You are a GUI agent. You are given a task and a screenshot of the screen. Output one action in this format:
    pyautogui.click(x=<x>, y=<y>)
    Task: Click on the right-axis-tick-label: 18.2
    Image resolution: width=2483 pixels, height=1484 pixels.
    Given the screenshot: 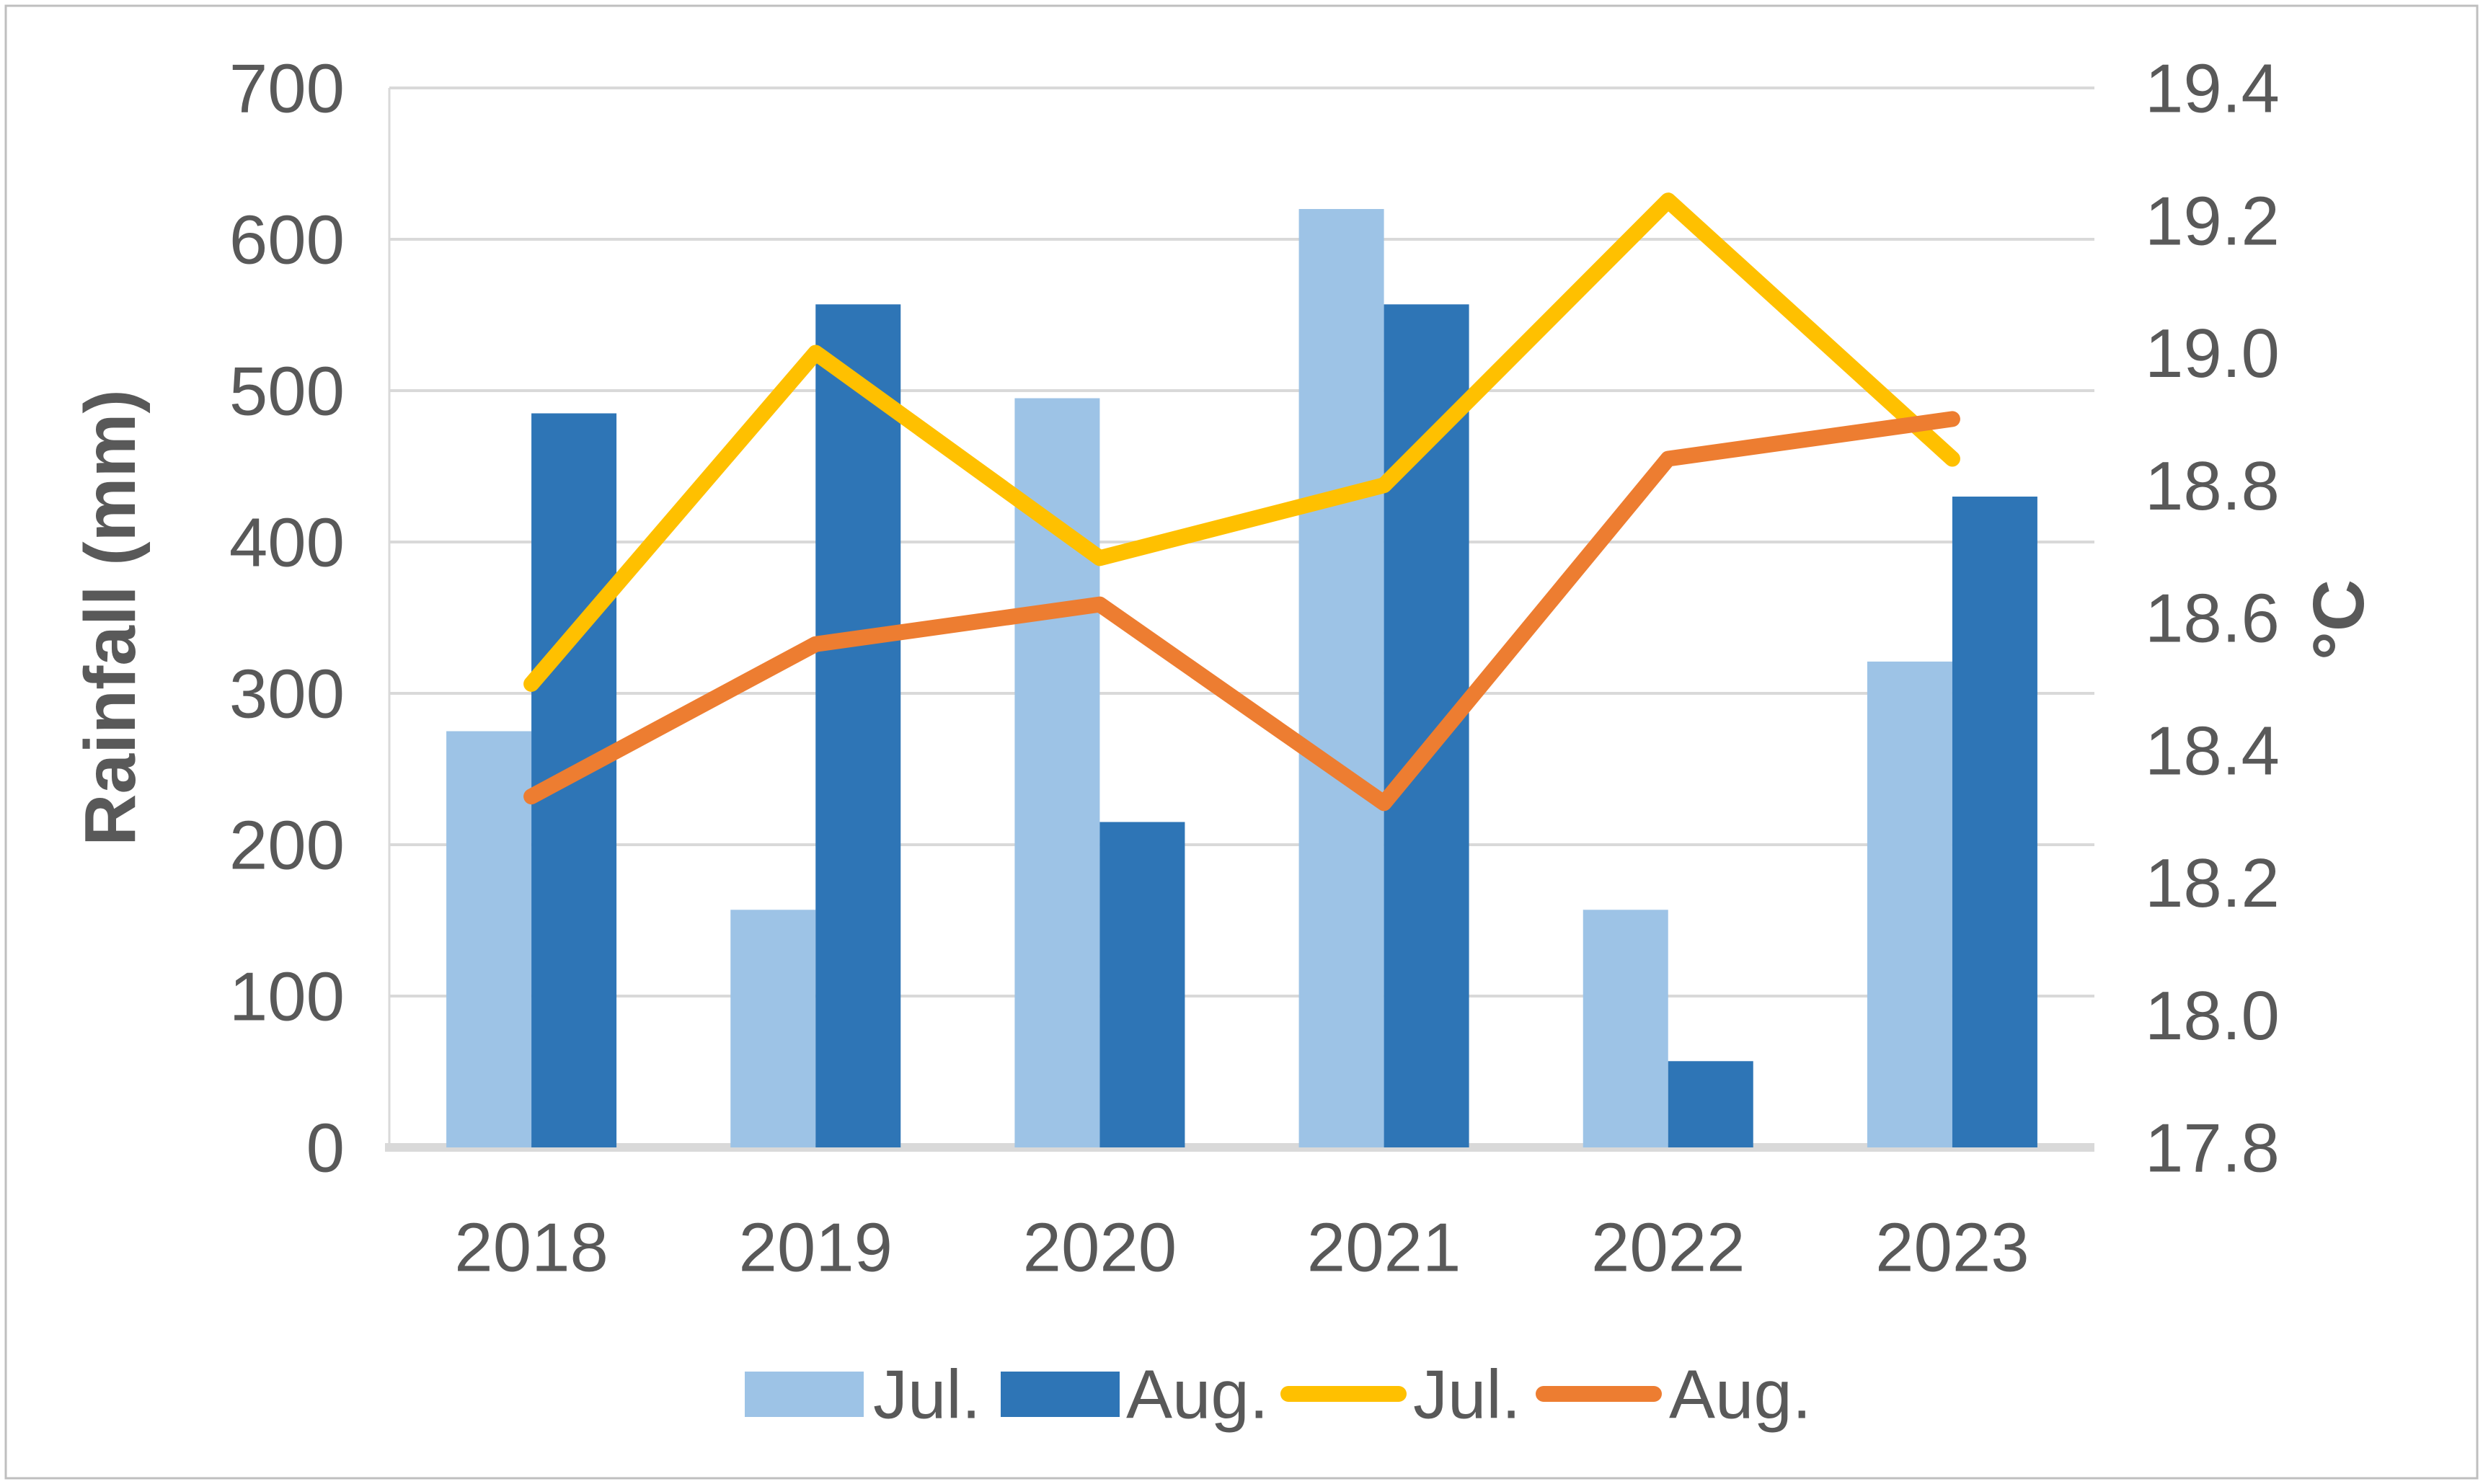 What is the action you would take?
    pyautogui.click(x=2213, y=883)
    